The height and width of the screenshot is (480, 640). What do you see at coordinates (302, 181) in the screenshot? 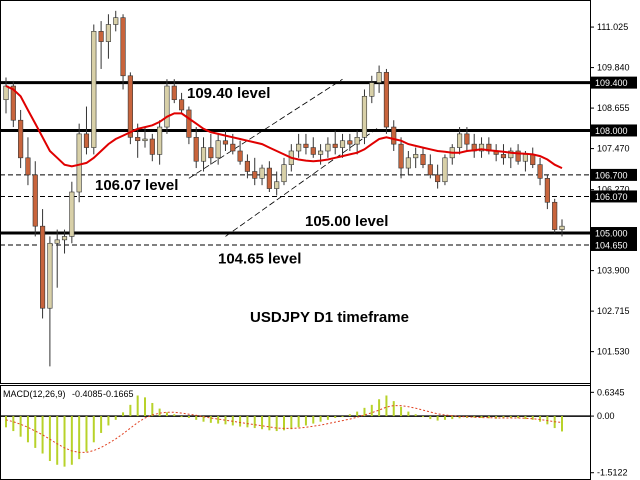
I see `trend-line-lower` at bounding box center [302, 181].